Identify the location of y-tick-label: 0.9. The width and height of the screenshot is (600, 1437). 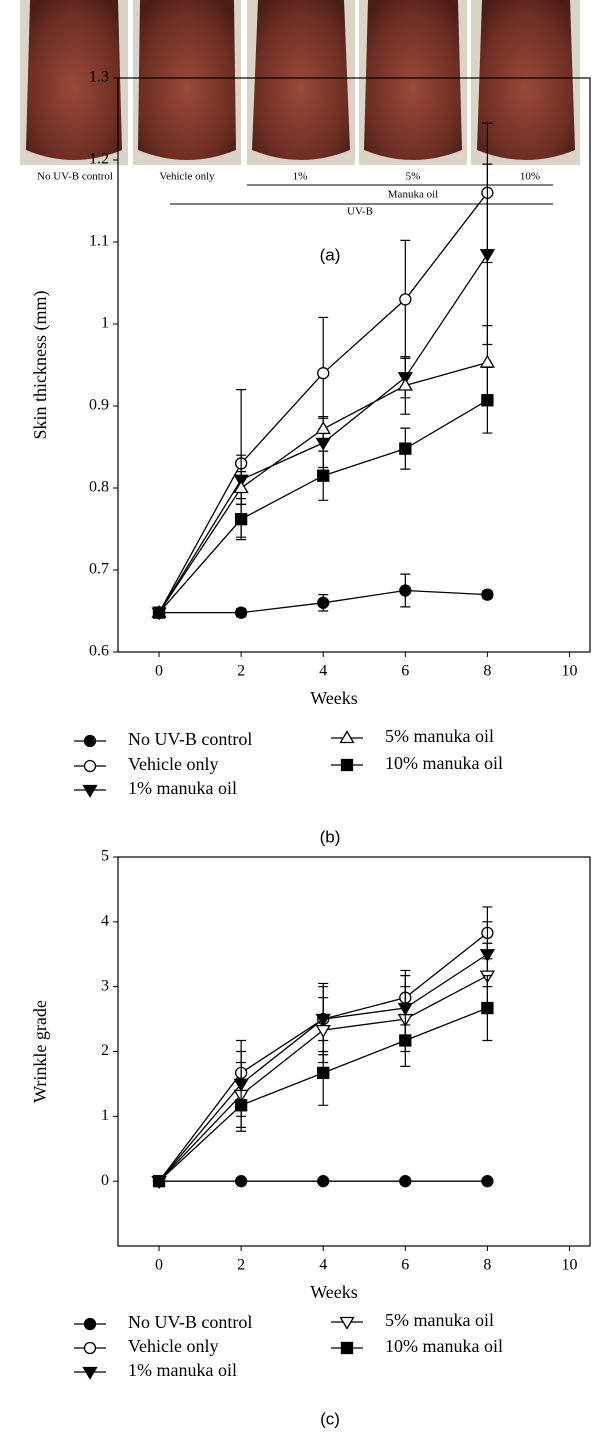
(99, 405).